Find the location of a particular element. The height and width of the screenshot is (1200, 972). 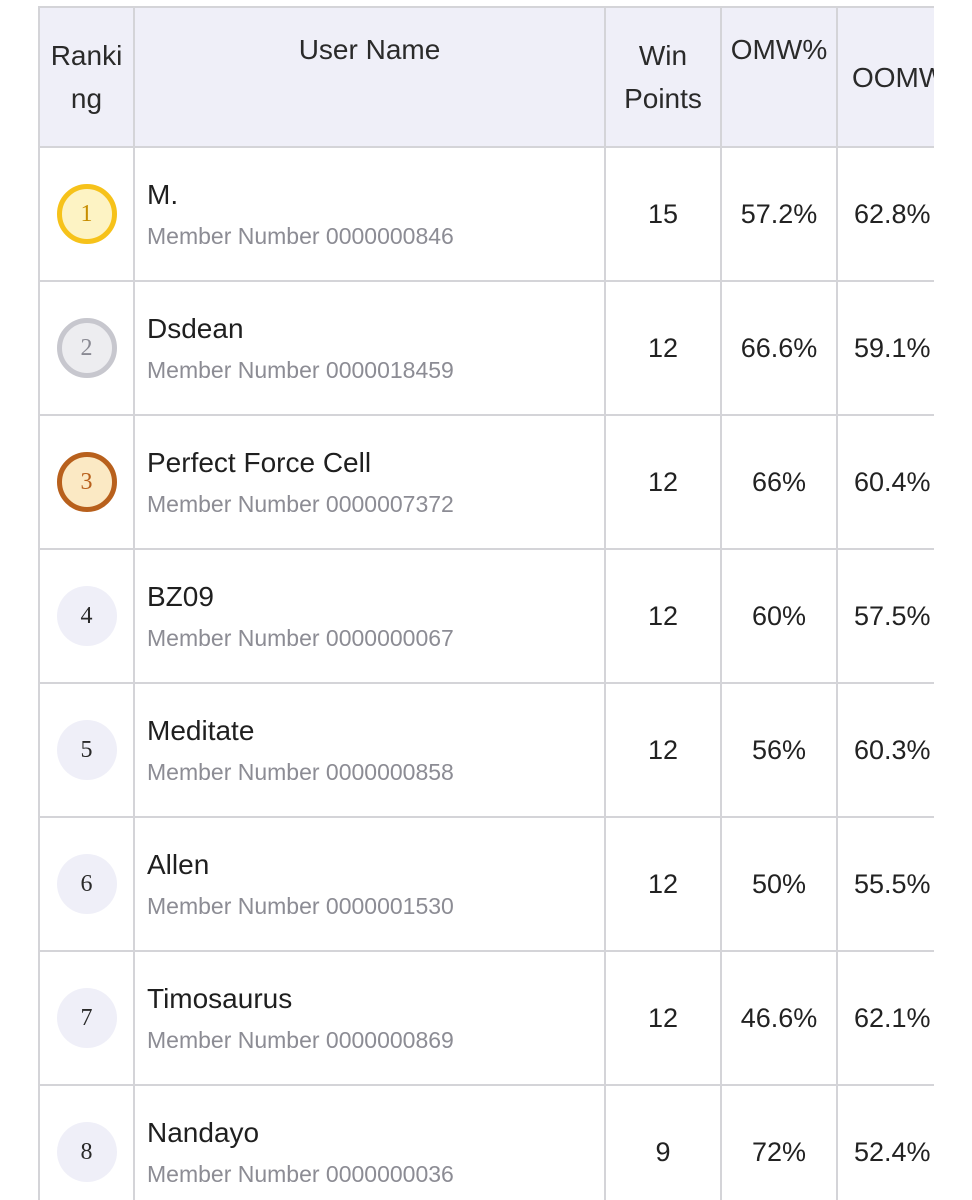

user-cell: BZ09 Member Number 0000000067 is located at coordinates (369, 616).